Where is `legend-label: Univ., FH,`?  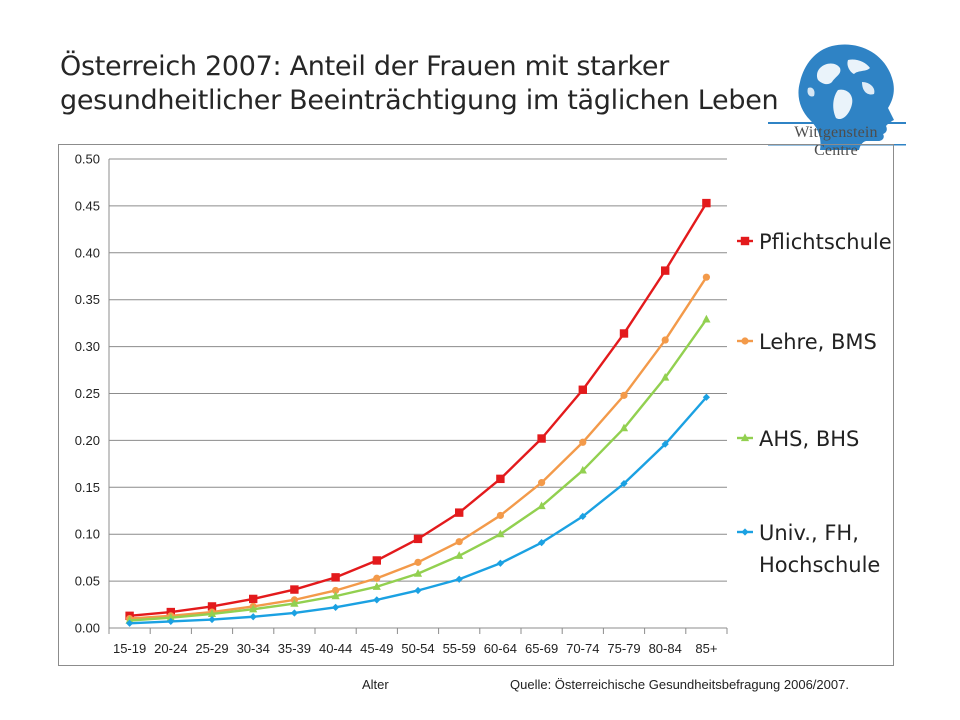
legend-label: Univ., FH, is located at coordinates (809, 533).